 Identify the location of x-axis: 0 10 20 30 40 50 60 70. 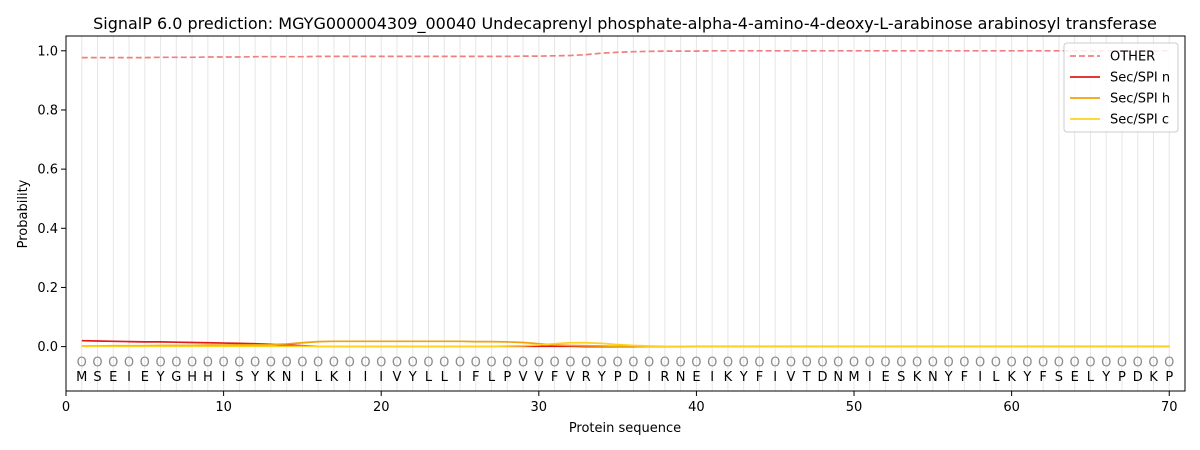
(620, 403).